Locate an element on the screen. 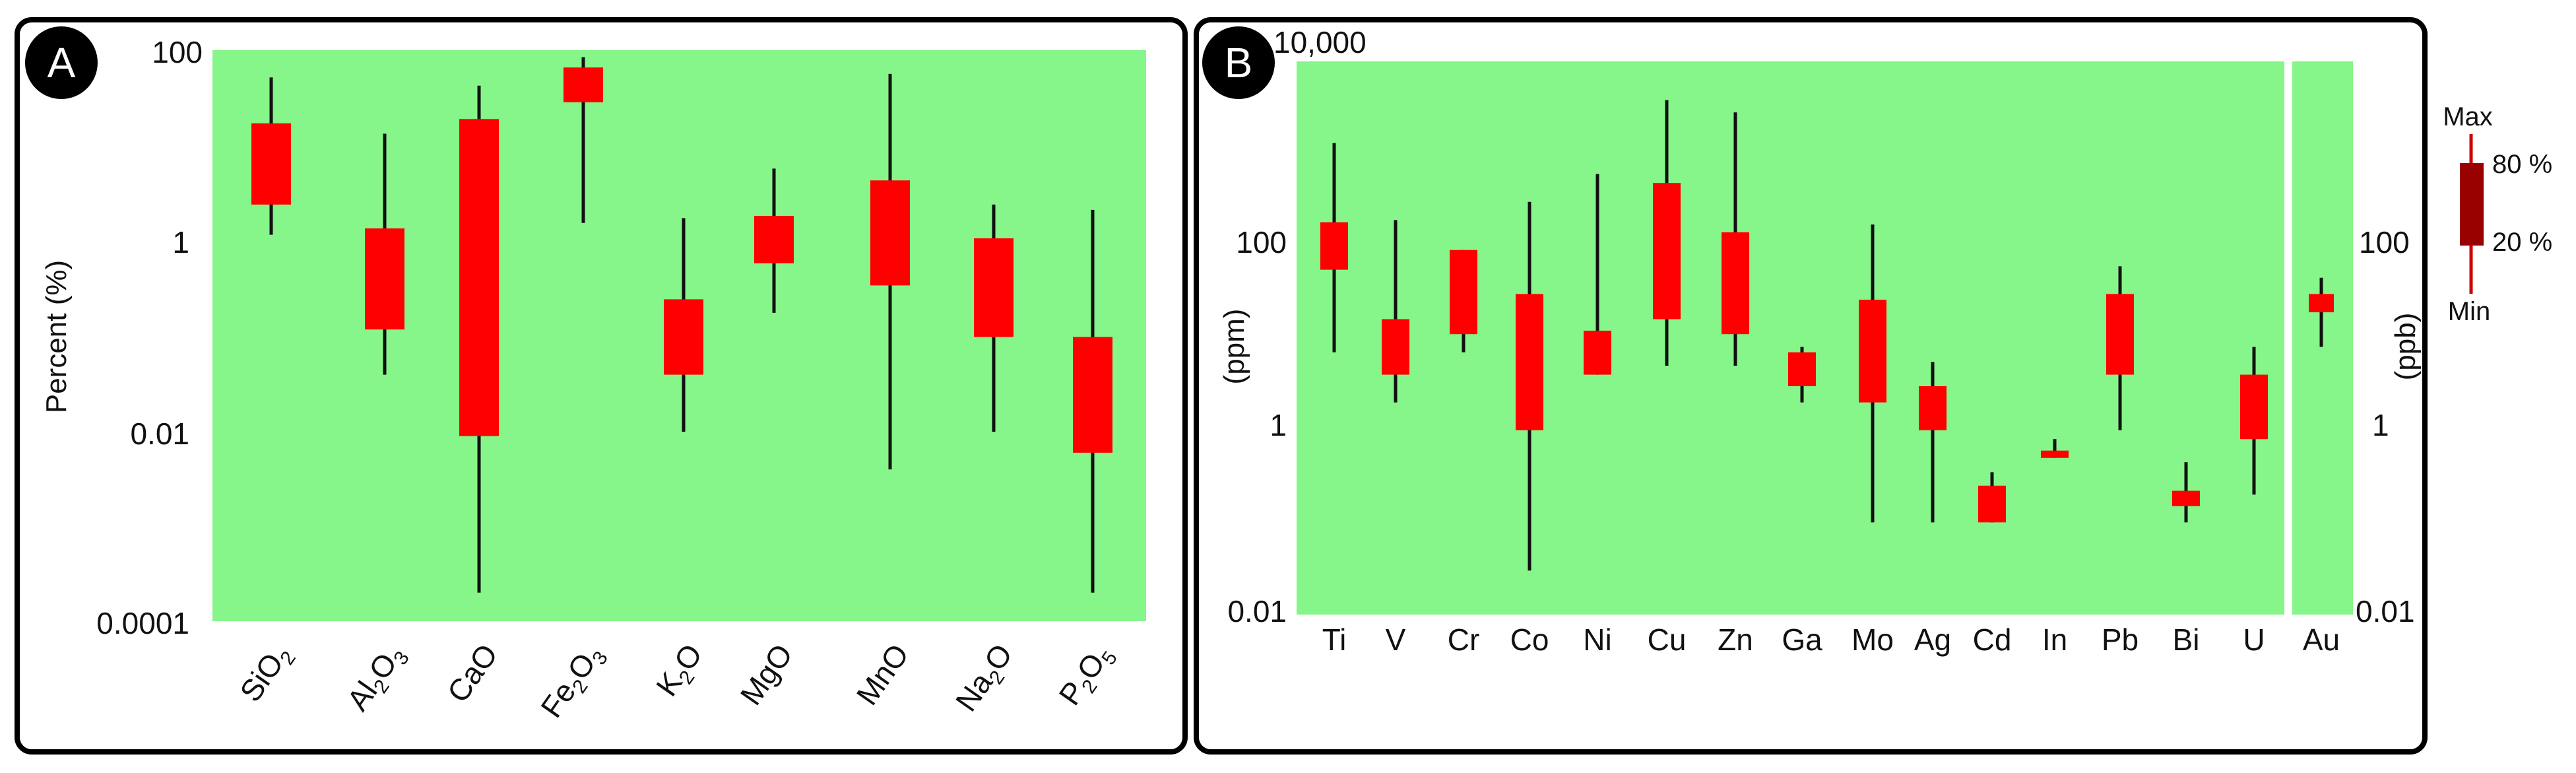 This screenshot has height=773, width=2576. panel-b-xlabel-Ti: Ti is located at coordinates (1334, 639).